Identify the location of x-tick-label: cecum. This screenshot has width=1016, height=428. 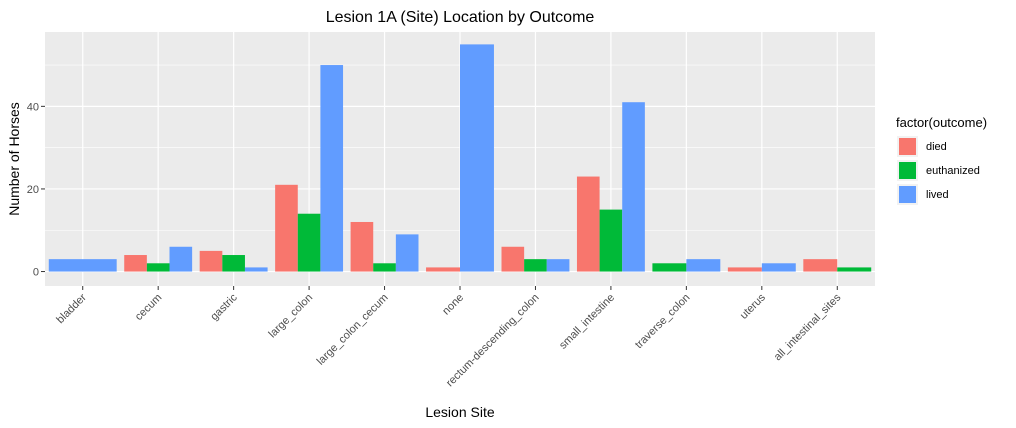
(148, 307).